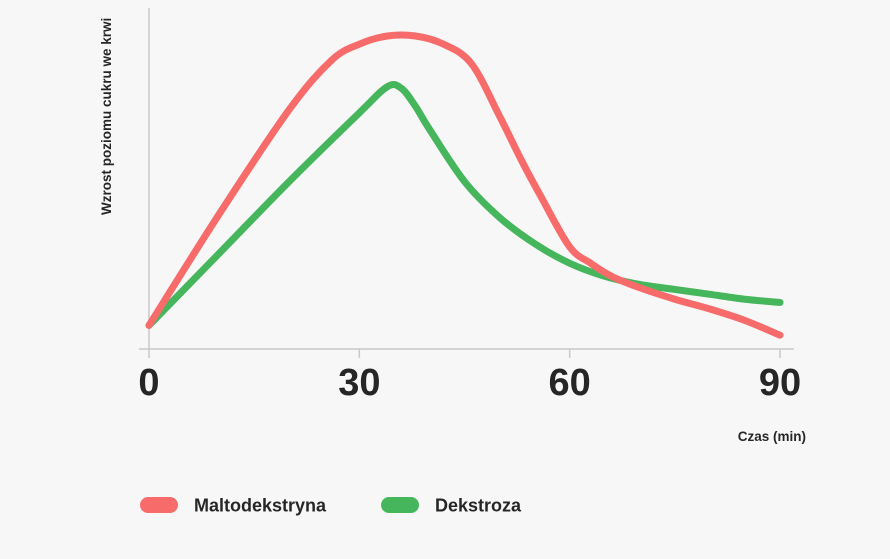 The height and width of the screenshot is (559, 890). Describe the element at coordinates (359, 383) in the screenshot. I see `x-tick-label: 30` at that location.